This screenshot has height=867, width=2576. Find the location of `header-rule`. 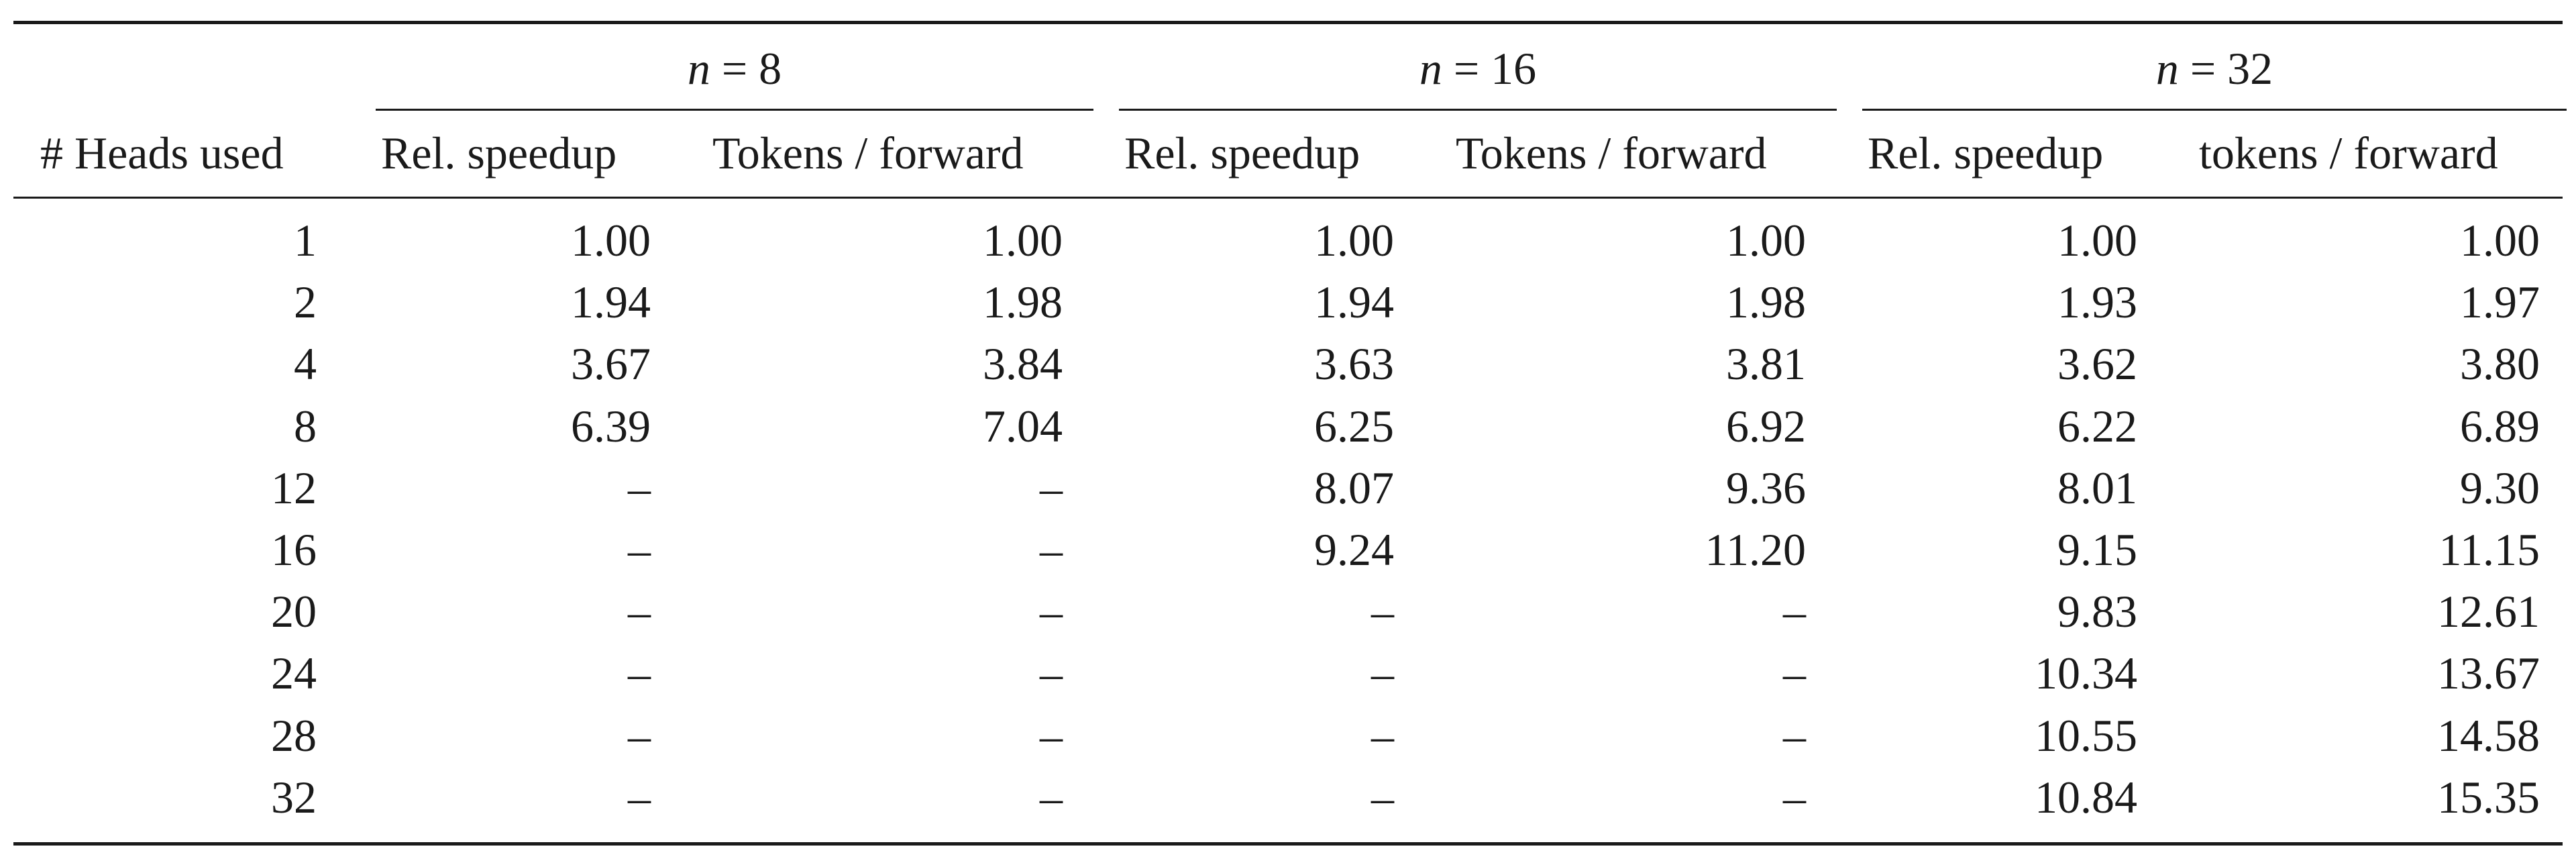

header-rule is located at coordinates (1288, 198).